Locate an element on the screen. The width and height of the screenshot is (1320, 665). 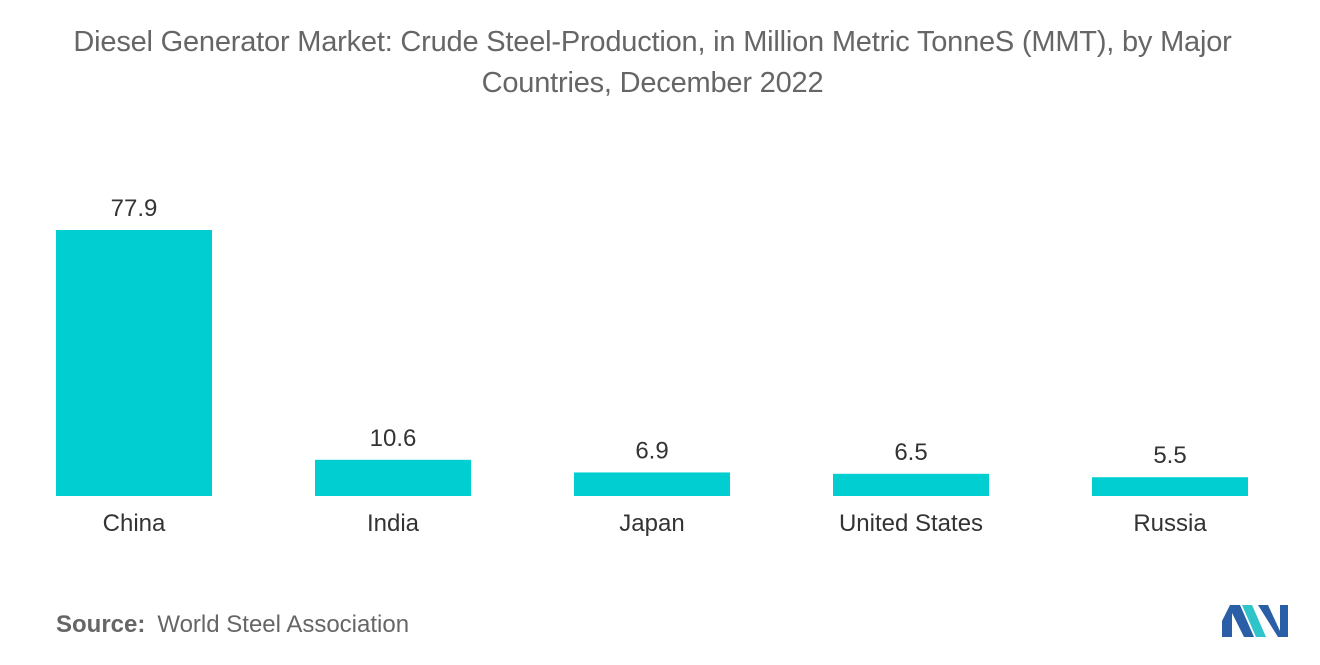
chart-title-line-2: Countries, December 2022 is located at coordinates (652, 83).